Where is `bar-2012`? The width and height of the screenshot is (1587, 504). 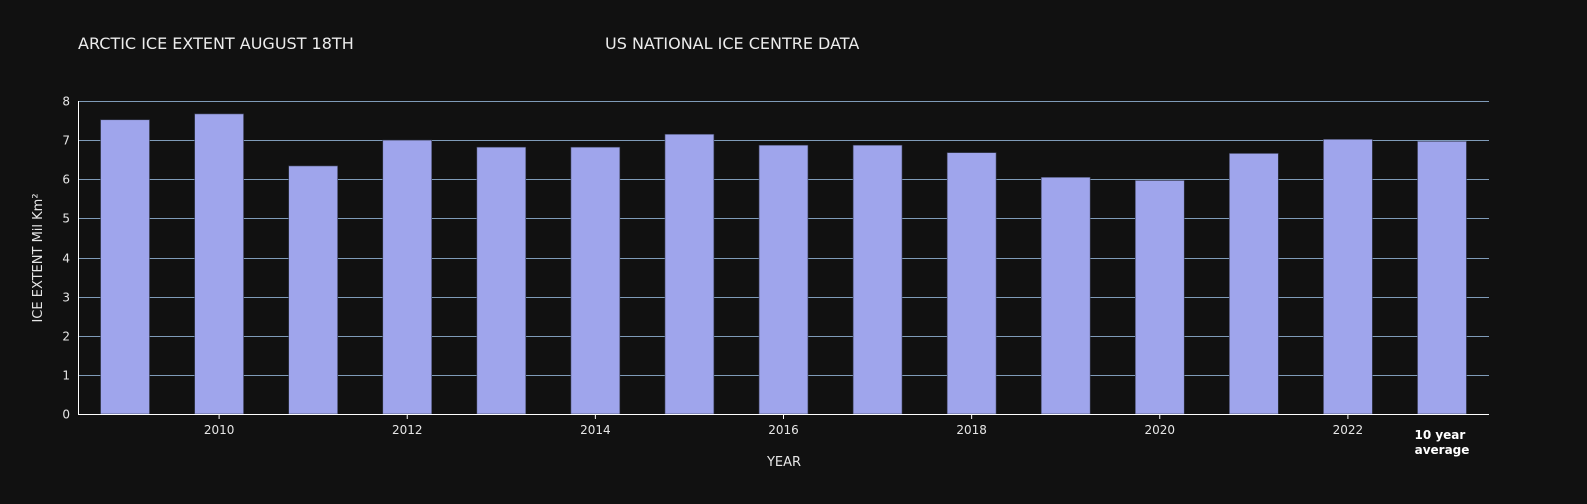
bar-2012 is located at coordinates (407, 277).